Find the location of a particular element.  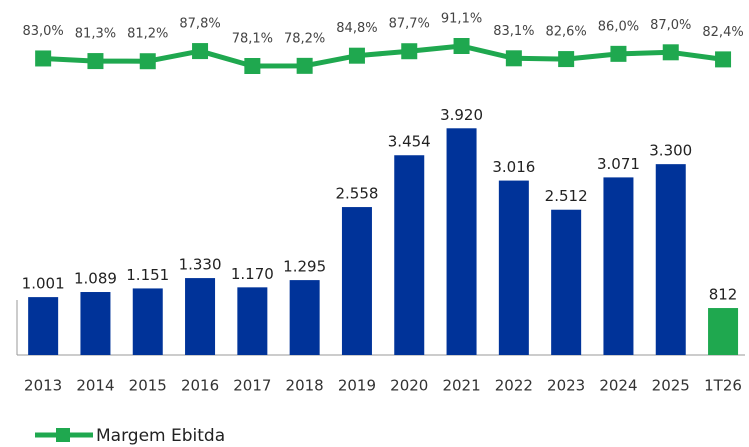

line-value-label: 83,0% is located at coordinates (42, 31).